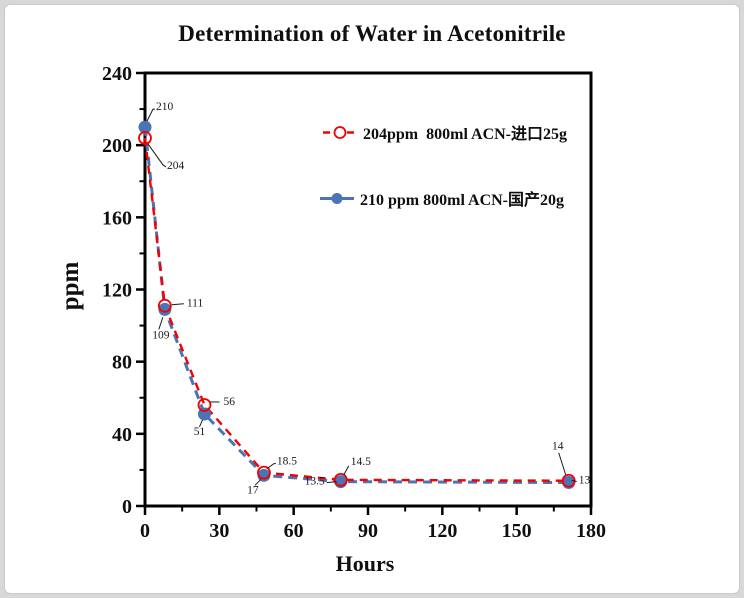 The width and height of the screenshot is (744, 598). I want to click on x-tick-label: 60, so click(294, 531).